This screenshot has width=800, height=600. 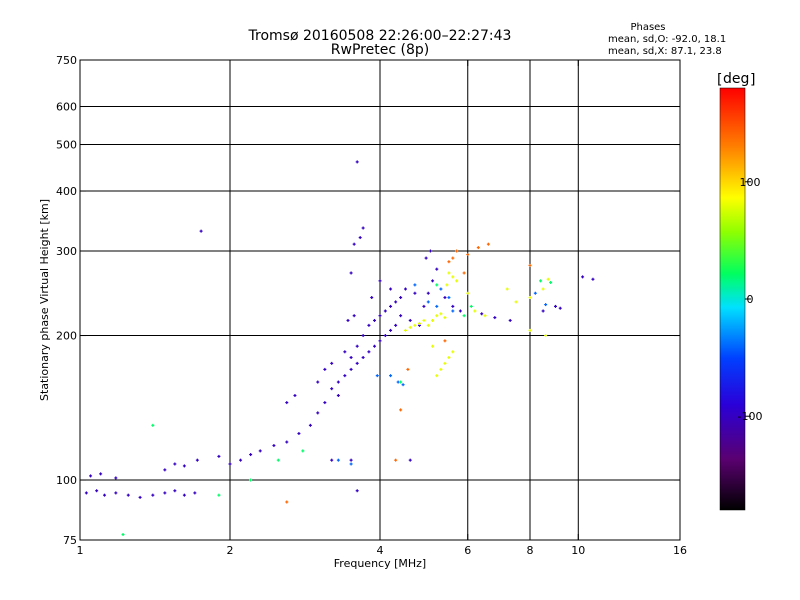 What do you see at coordinates (380, 563) in the screenshot?
I see `x-axis-label: Frequency [MHz]` at bounding box center [380, 563].